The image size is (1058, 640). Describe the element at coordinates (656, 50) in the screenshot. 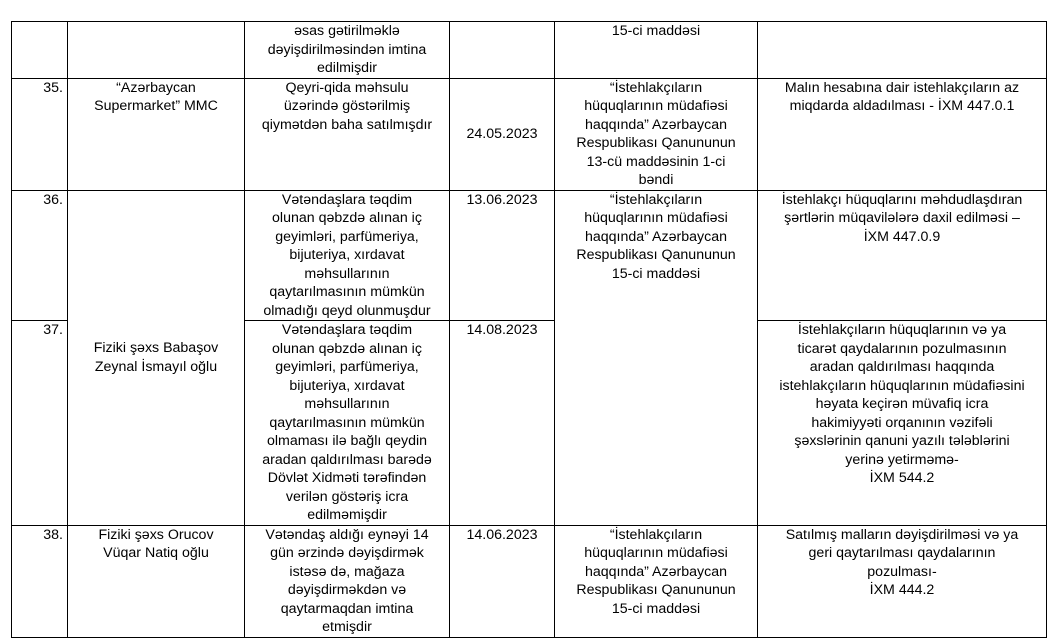

I see `law-cell: 15-ci maddəsi` at that location.